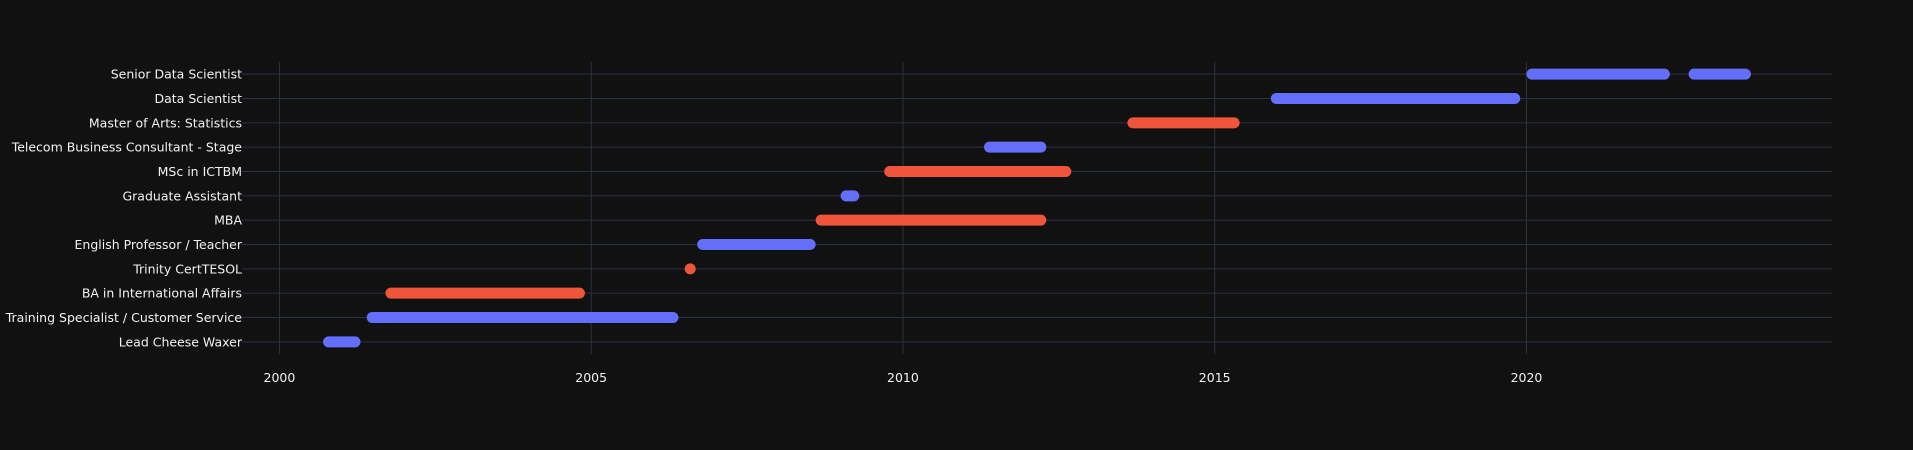 The width and height of the screenshot is (1913, 450). I want to click on y-category-label: Graduate Assistant, so click(182, 195).